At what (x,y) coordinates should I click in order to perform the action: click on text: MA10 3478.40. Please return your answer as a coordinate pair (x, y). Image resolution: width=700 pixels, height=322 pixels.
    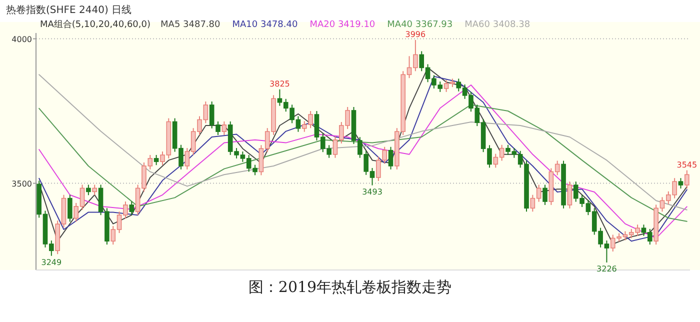
    Looking at the image, I should click on (265, 25).